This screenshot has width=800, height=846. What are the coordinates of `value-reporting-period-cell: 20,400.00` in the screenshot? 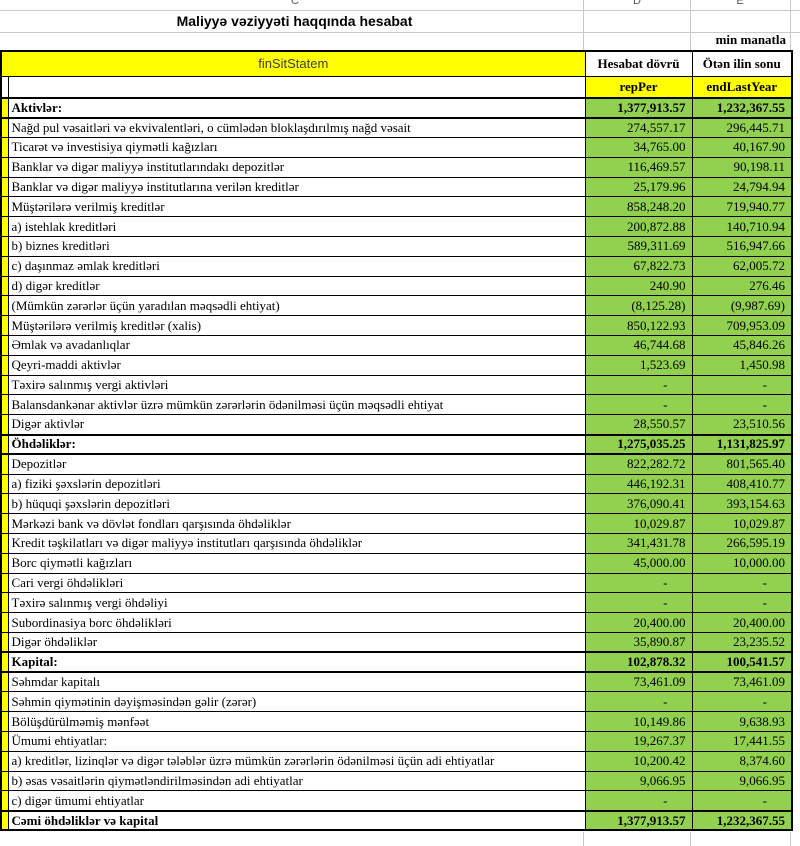 It's located at (638, 623).